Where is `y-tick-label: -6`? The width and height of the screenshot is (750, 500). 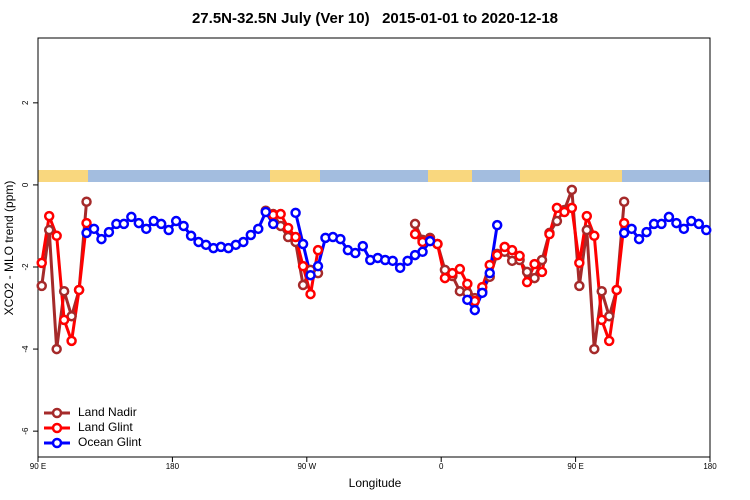 y-tick-label: -6 is located at coordinates (25, 431).